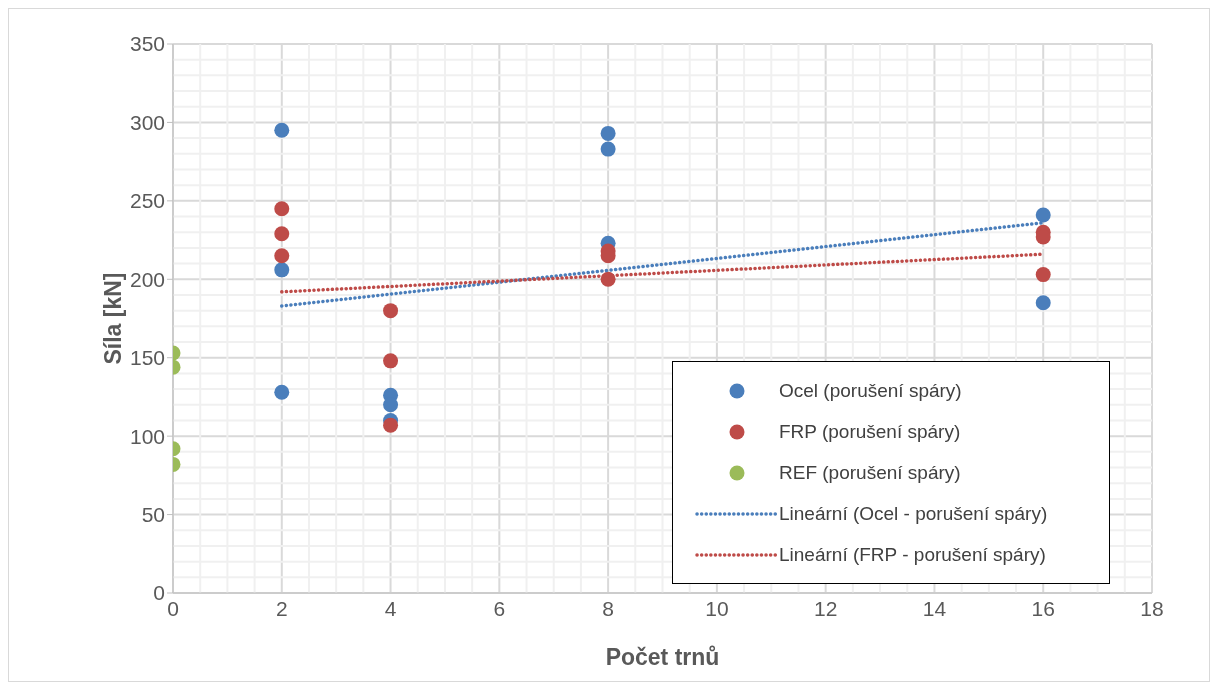 This screenshot has width=1216, height=688. What do you see at coordinates (281, 608) in the screenshot?
I see `x-tick-label: 2` at bounding box center [281, 608].